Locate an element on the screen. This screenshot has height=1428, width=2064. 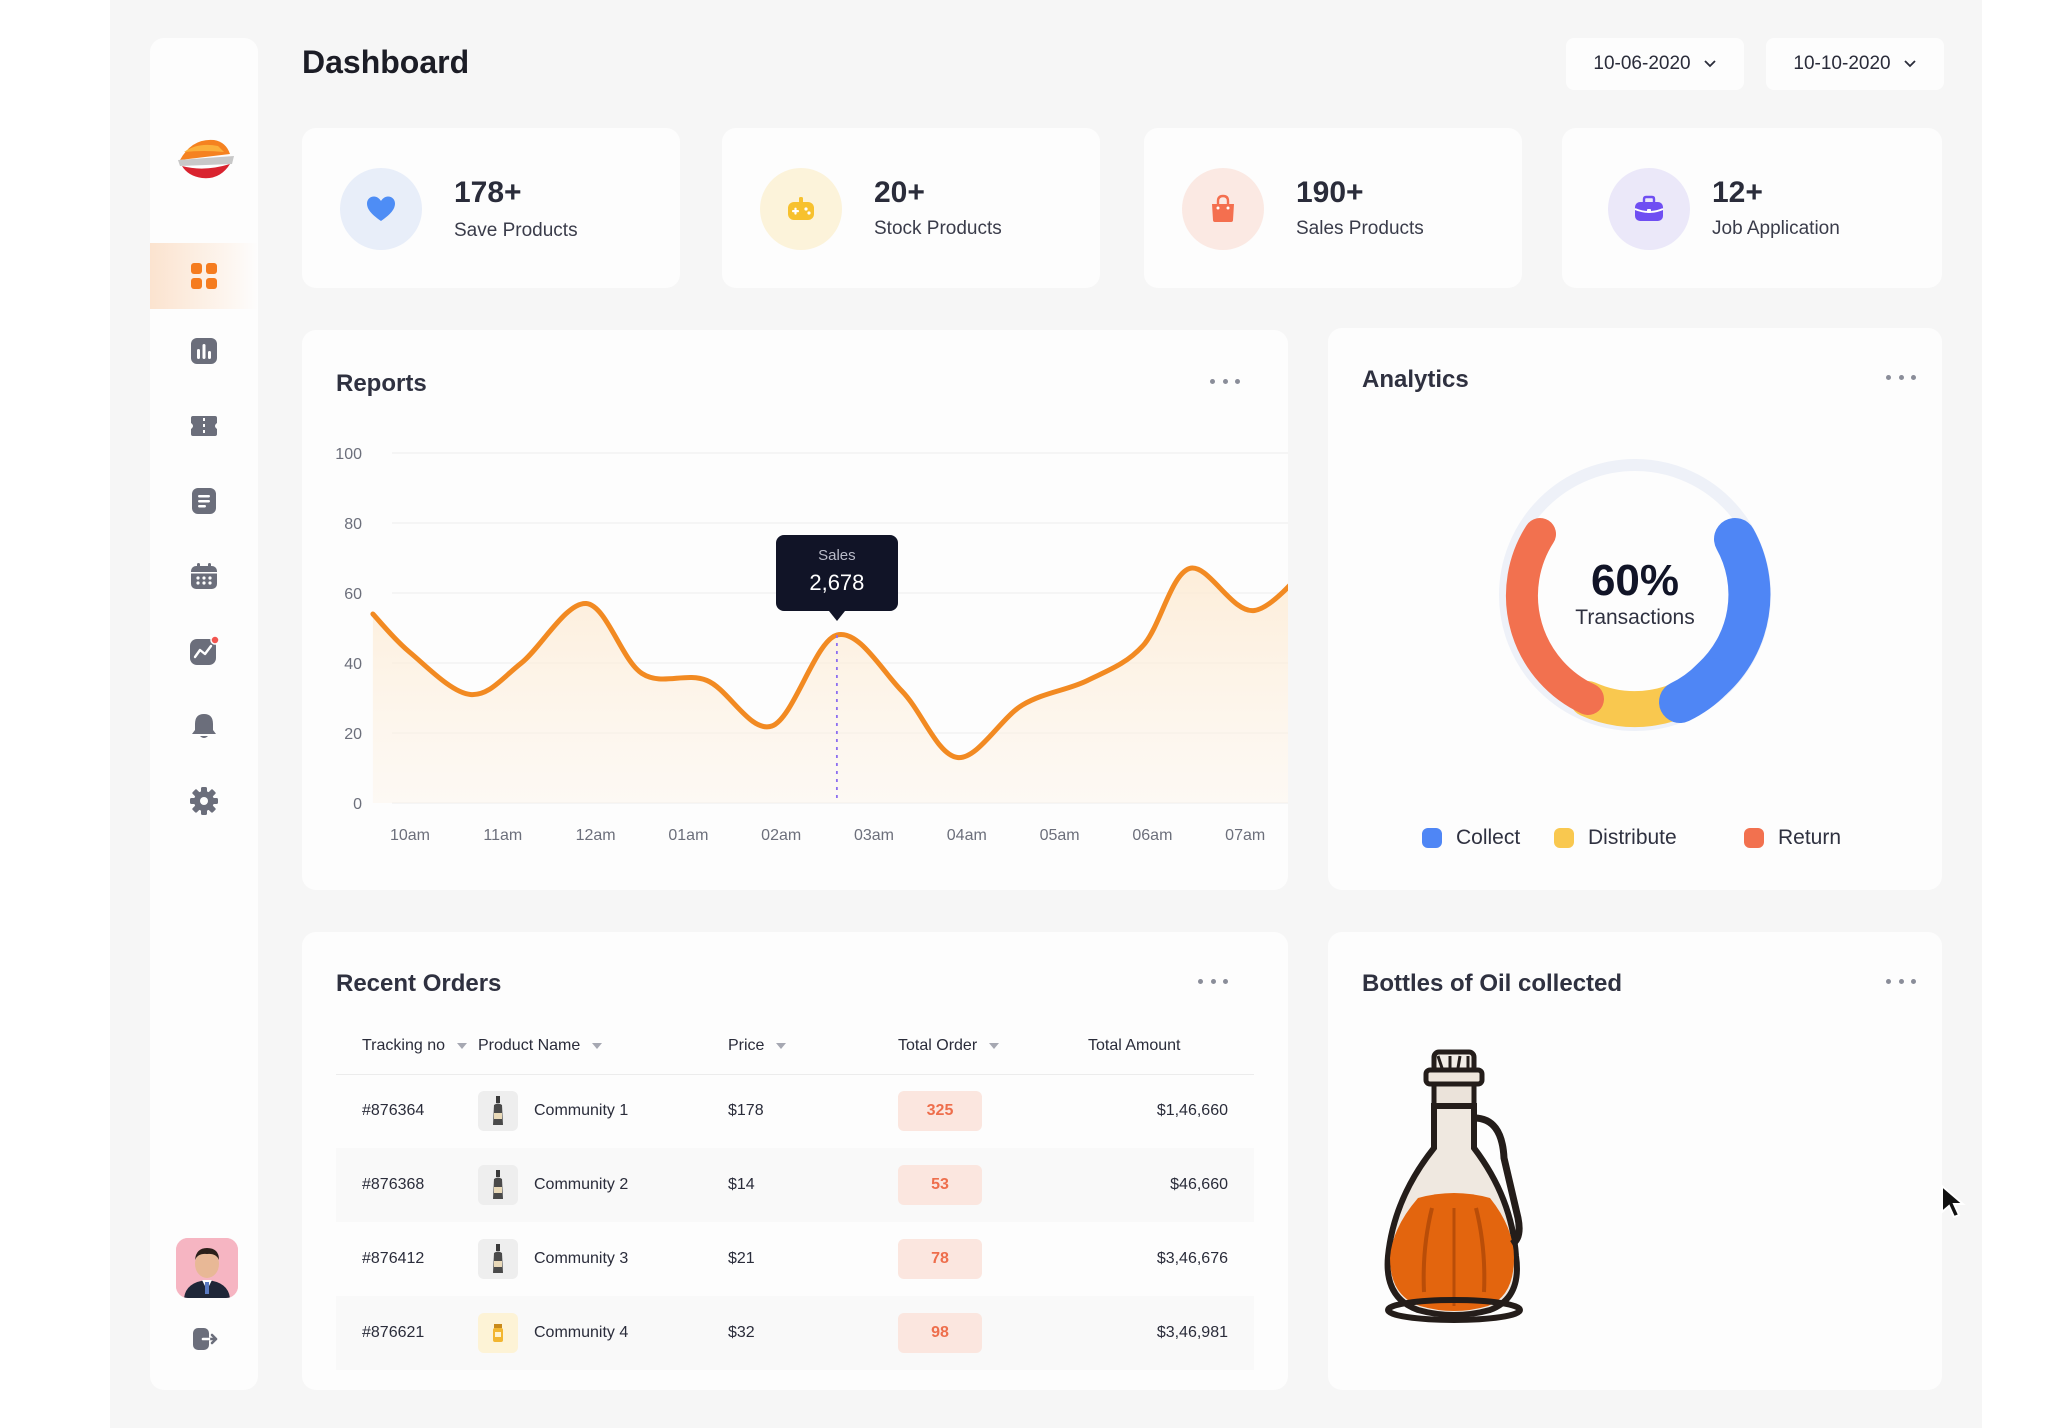
sidebar-item-calendar is located at coordinates (204, 576).